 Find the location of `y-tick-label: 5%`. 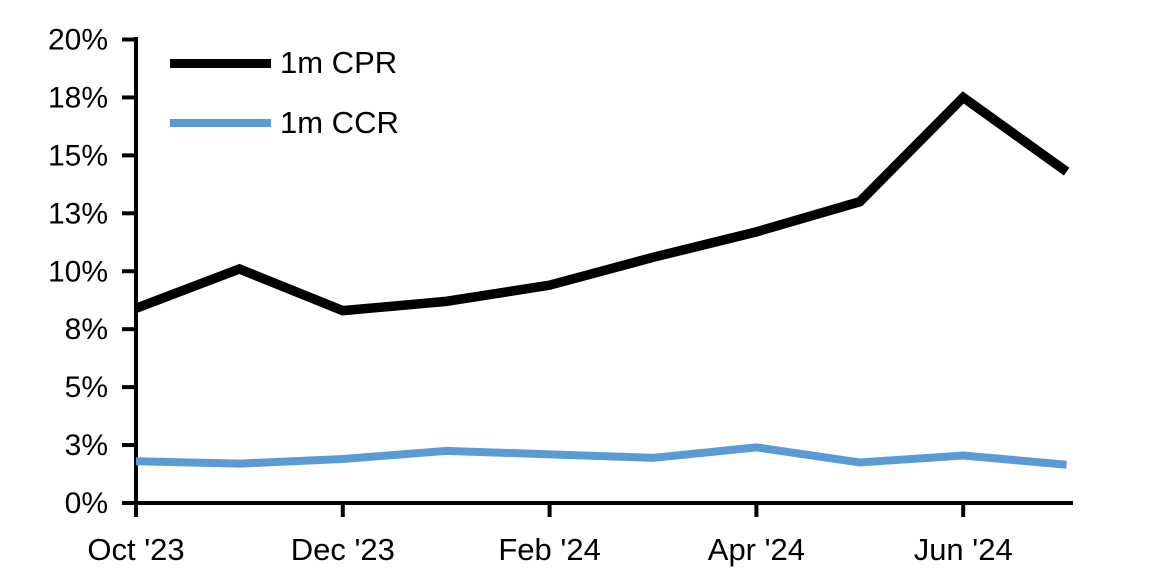

y-tick-label: 5% is located at coordinates (86, 387).